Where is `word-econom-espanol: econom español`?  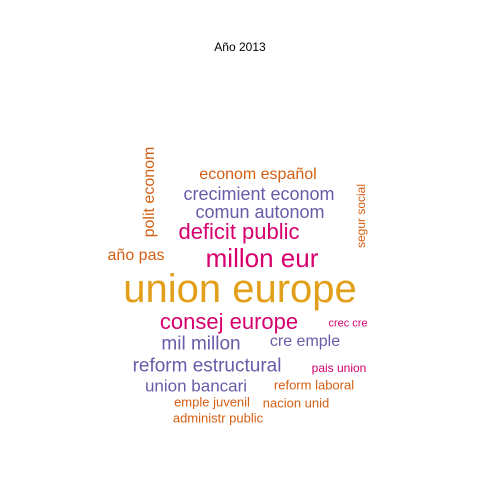
word-econom-espanol: econom español is located at coordinates (258, 174).